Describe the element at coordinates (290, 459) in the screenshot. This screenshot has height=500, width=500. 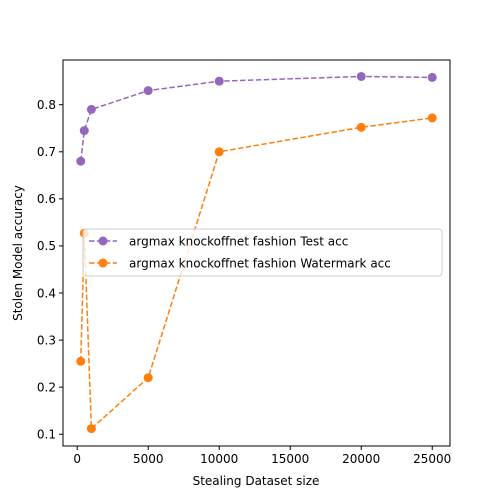
I see `x-tick-label: 15000` at that location.